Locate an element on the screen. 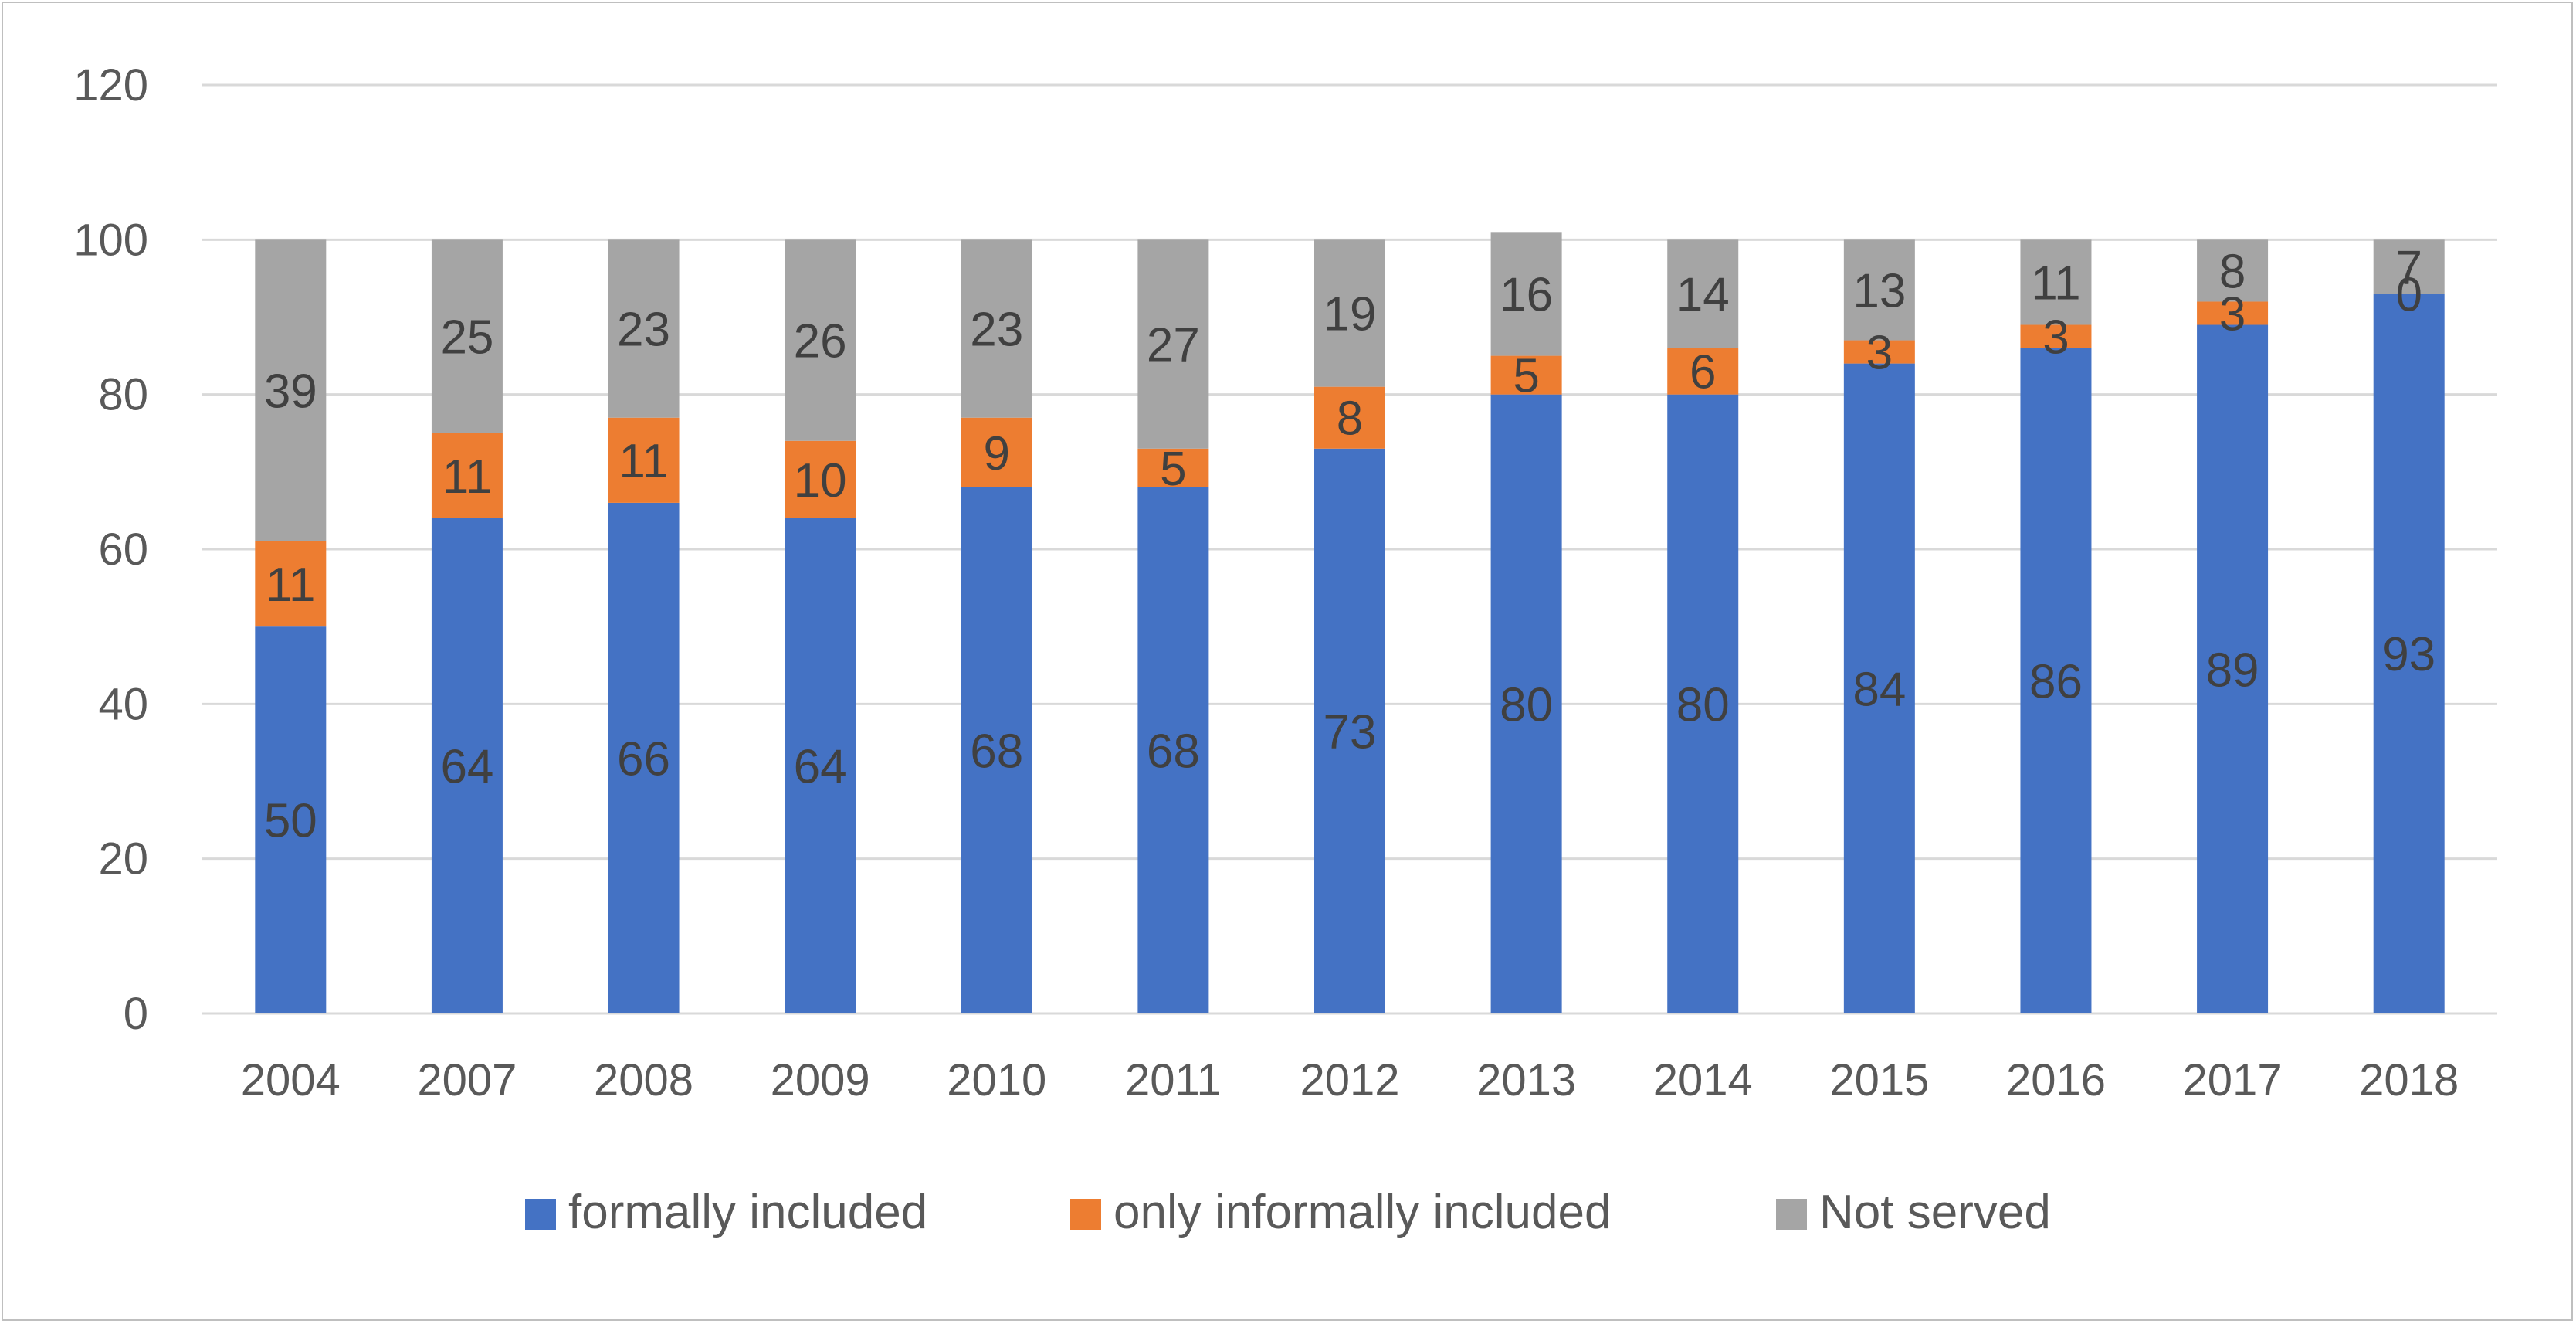  bar-only-informally-included-2015 is located at coordinates (1879, 352).